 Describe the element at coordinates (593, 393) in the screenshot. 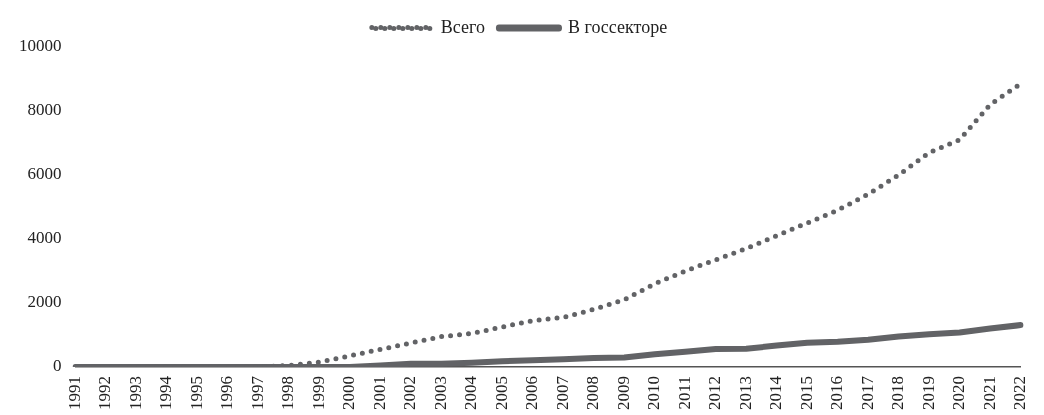

I see `x-tick-label: 2008` at that location.